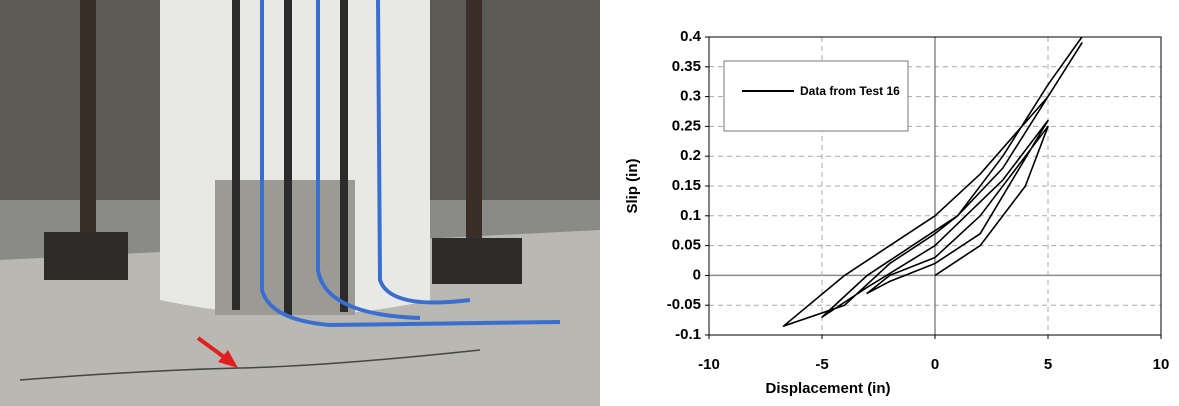  Describe the element at coordinates (632, 186) in the screenshot. I see `y-axis-label: Slip (in)` at that location.